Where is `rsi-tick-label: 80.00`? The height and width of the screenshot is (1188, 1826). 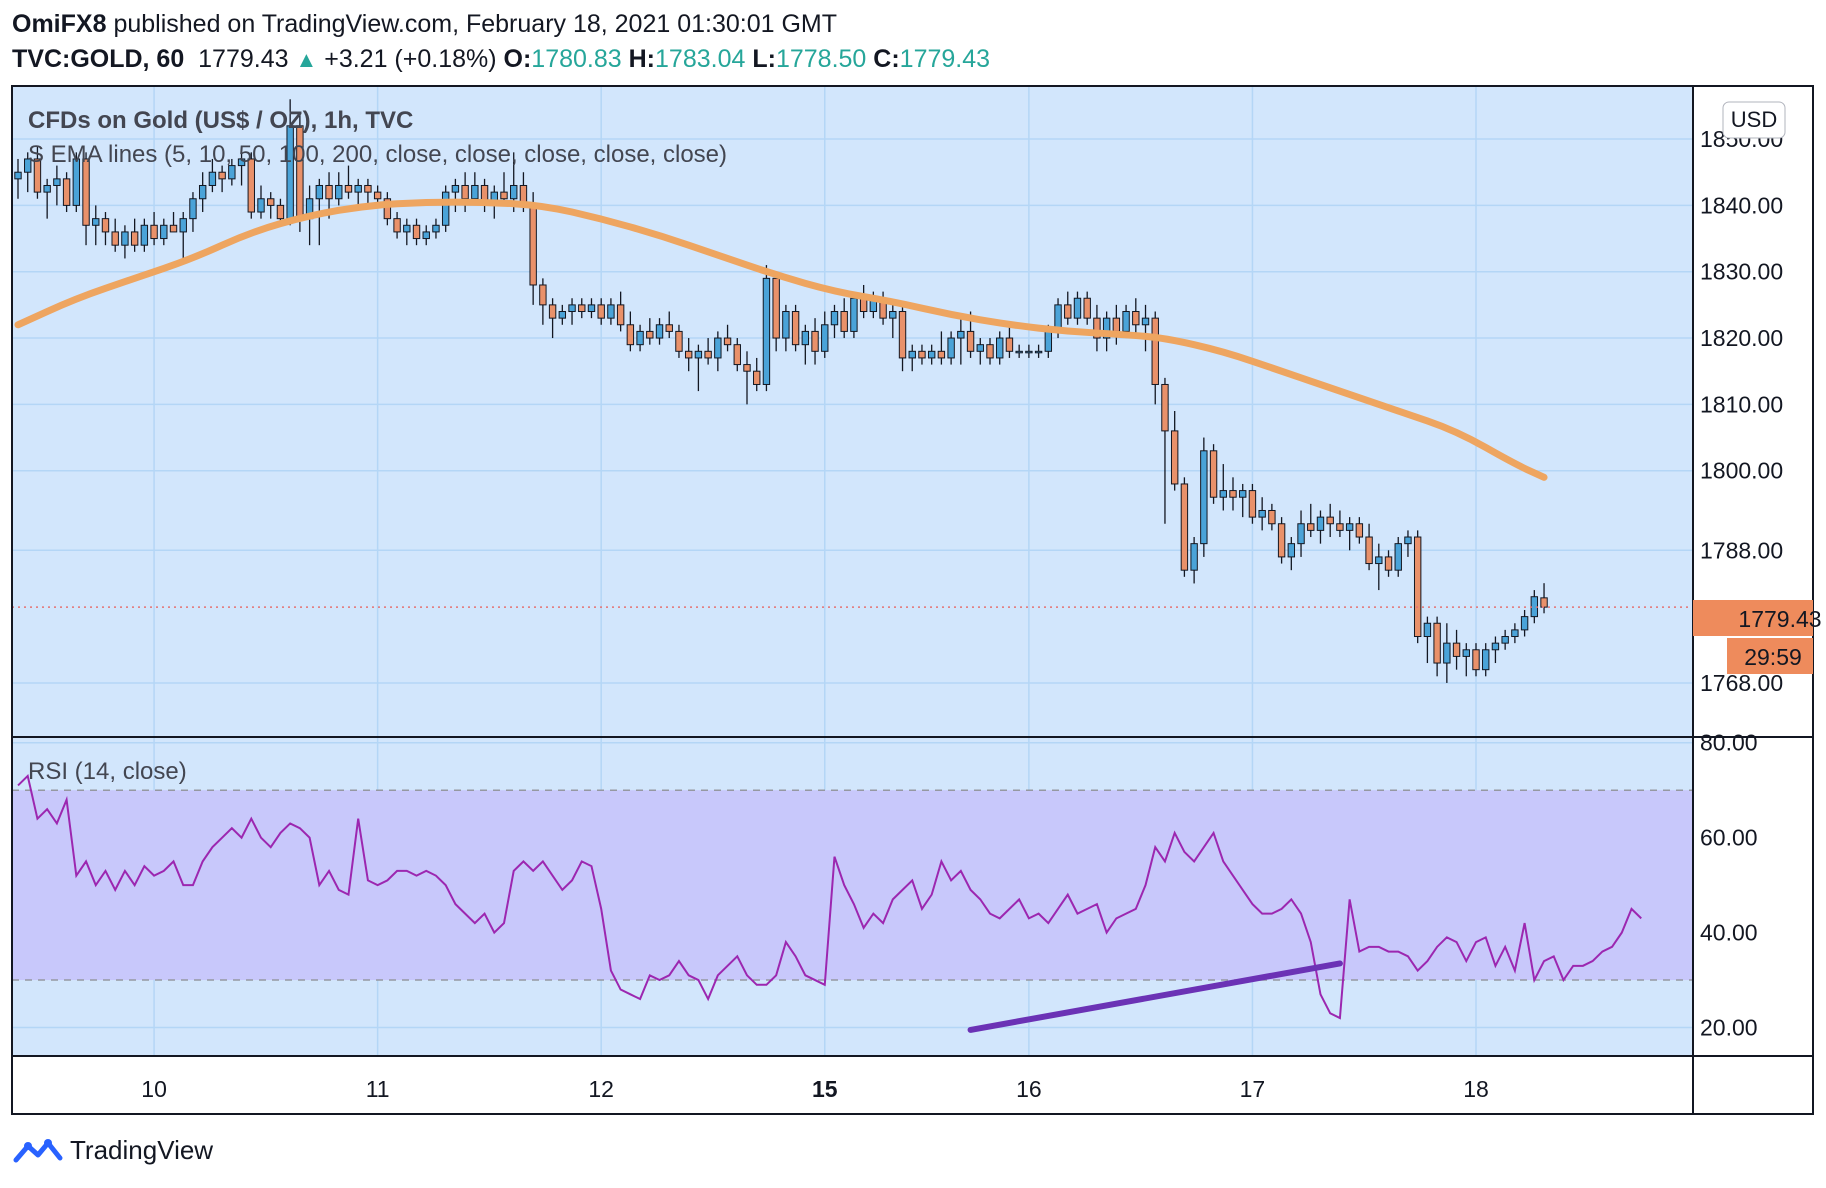
rsi-tick-label: 80.00 is located at coordinates (1729, 743).